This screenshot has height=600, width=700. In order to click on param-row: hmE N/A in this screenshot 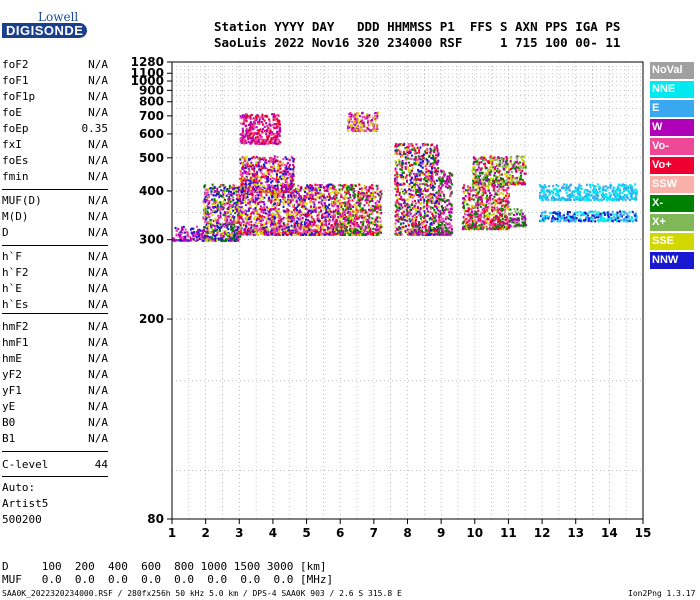, I will do `click(54, 359)`.